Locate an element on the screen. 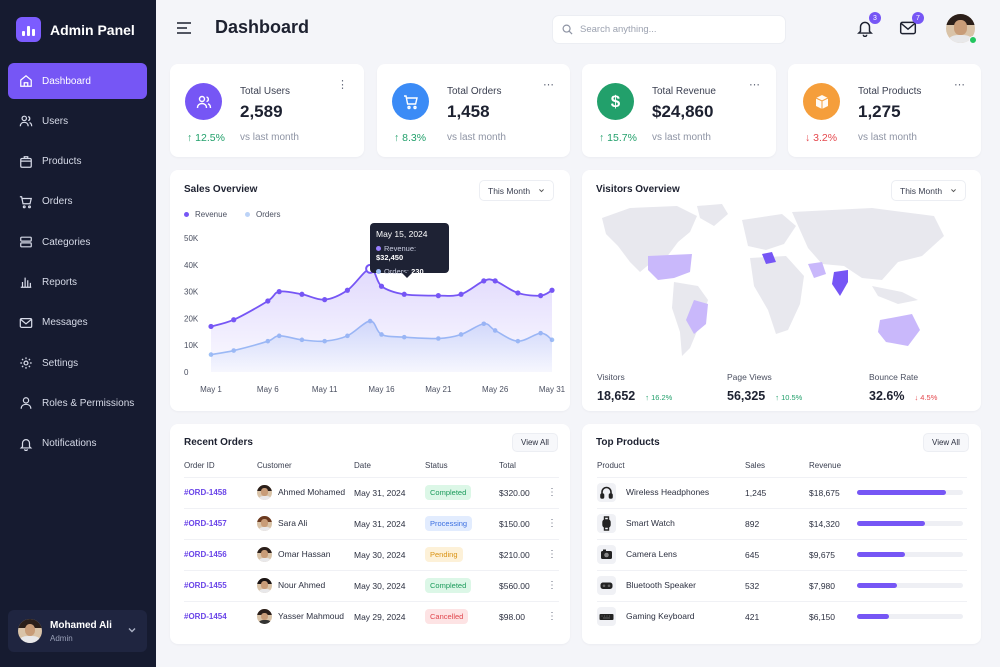 The height and width of the screenshot is (667, 1000). table-row: Bluetooth Speaker 532 $7,980 is located at coordinates (782, 585).